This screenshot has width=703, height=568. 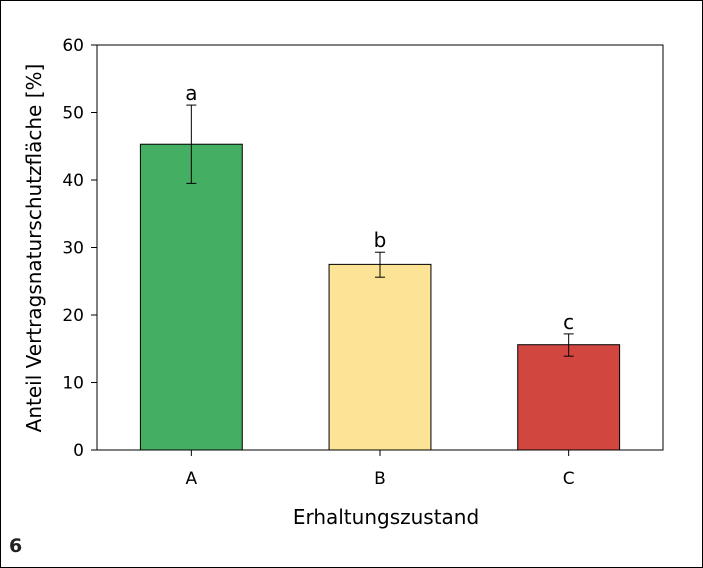 I want to click on x-axis-title: Erhaltungszustand, so click(x=386, y=517).